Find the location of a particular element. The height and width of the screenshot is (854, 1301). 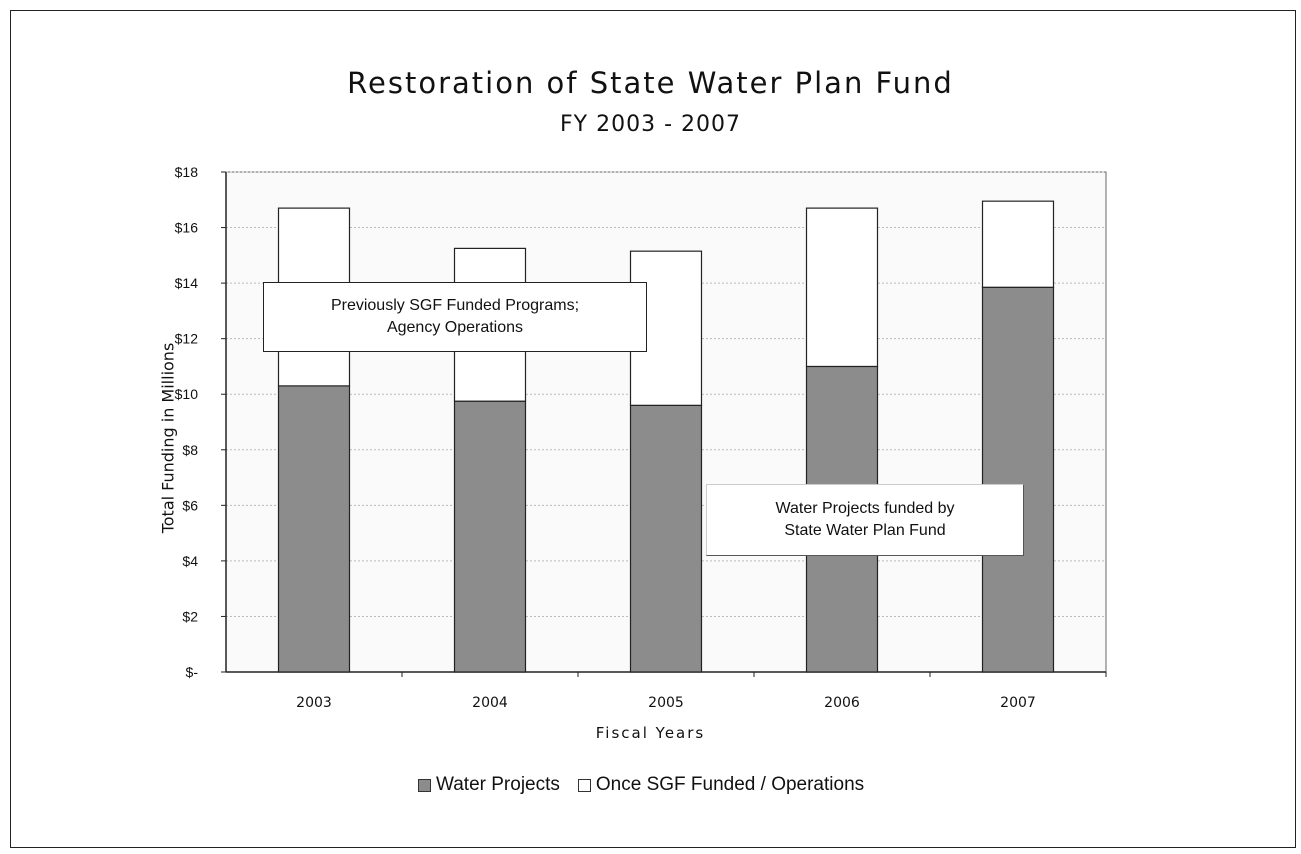

y-tick-label: $10 is located at coordinates (187, 394).